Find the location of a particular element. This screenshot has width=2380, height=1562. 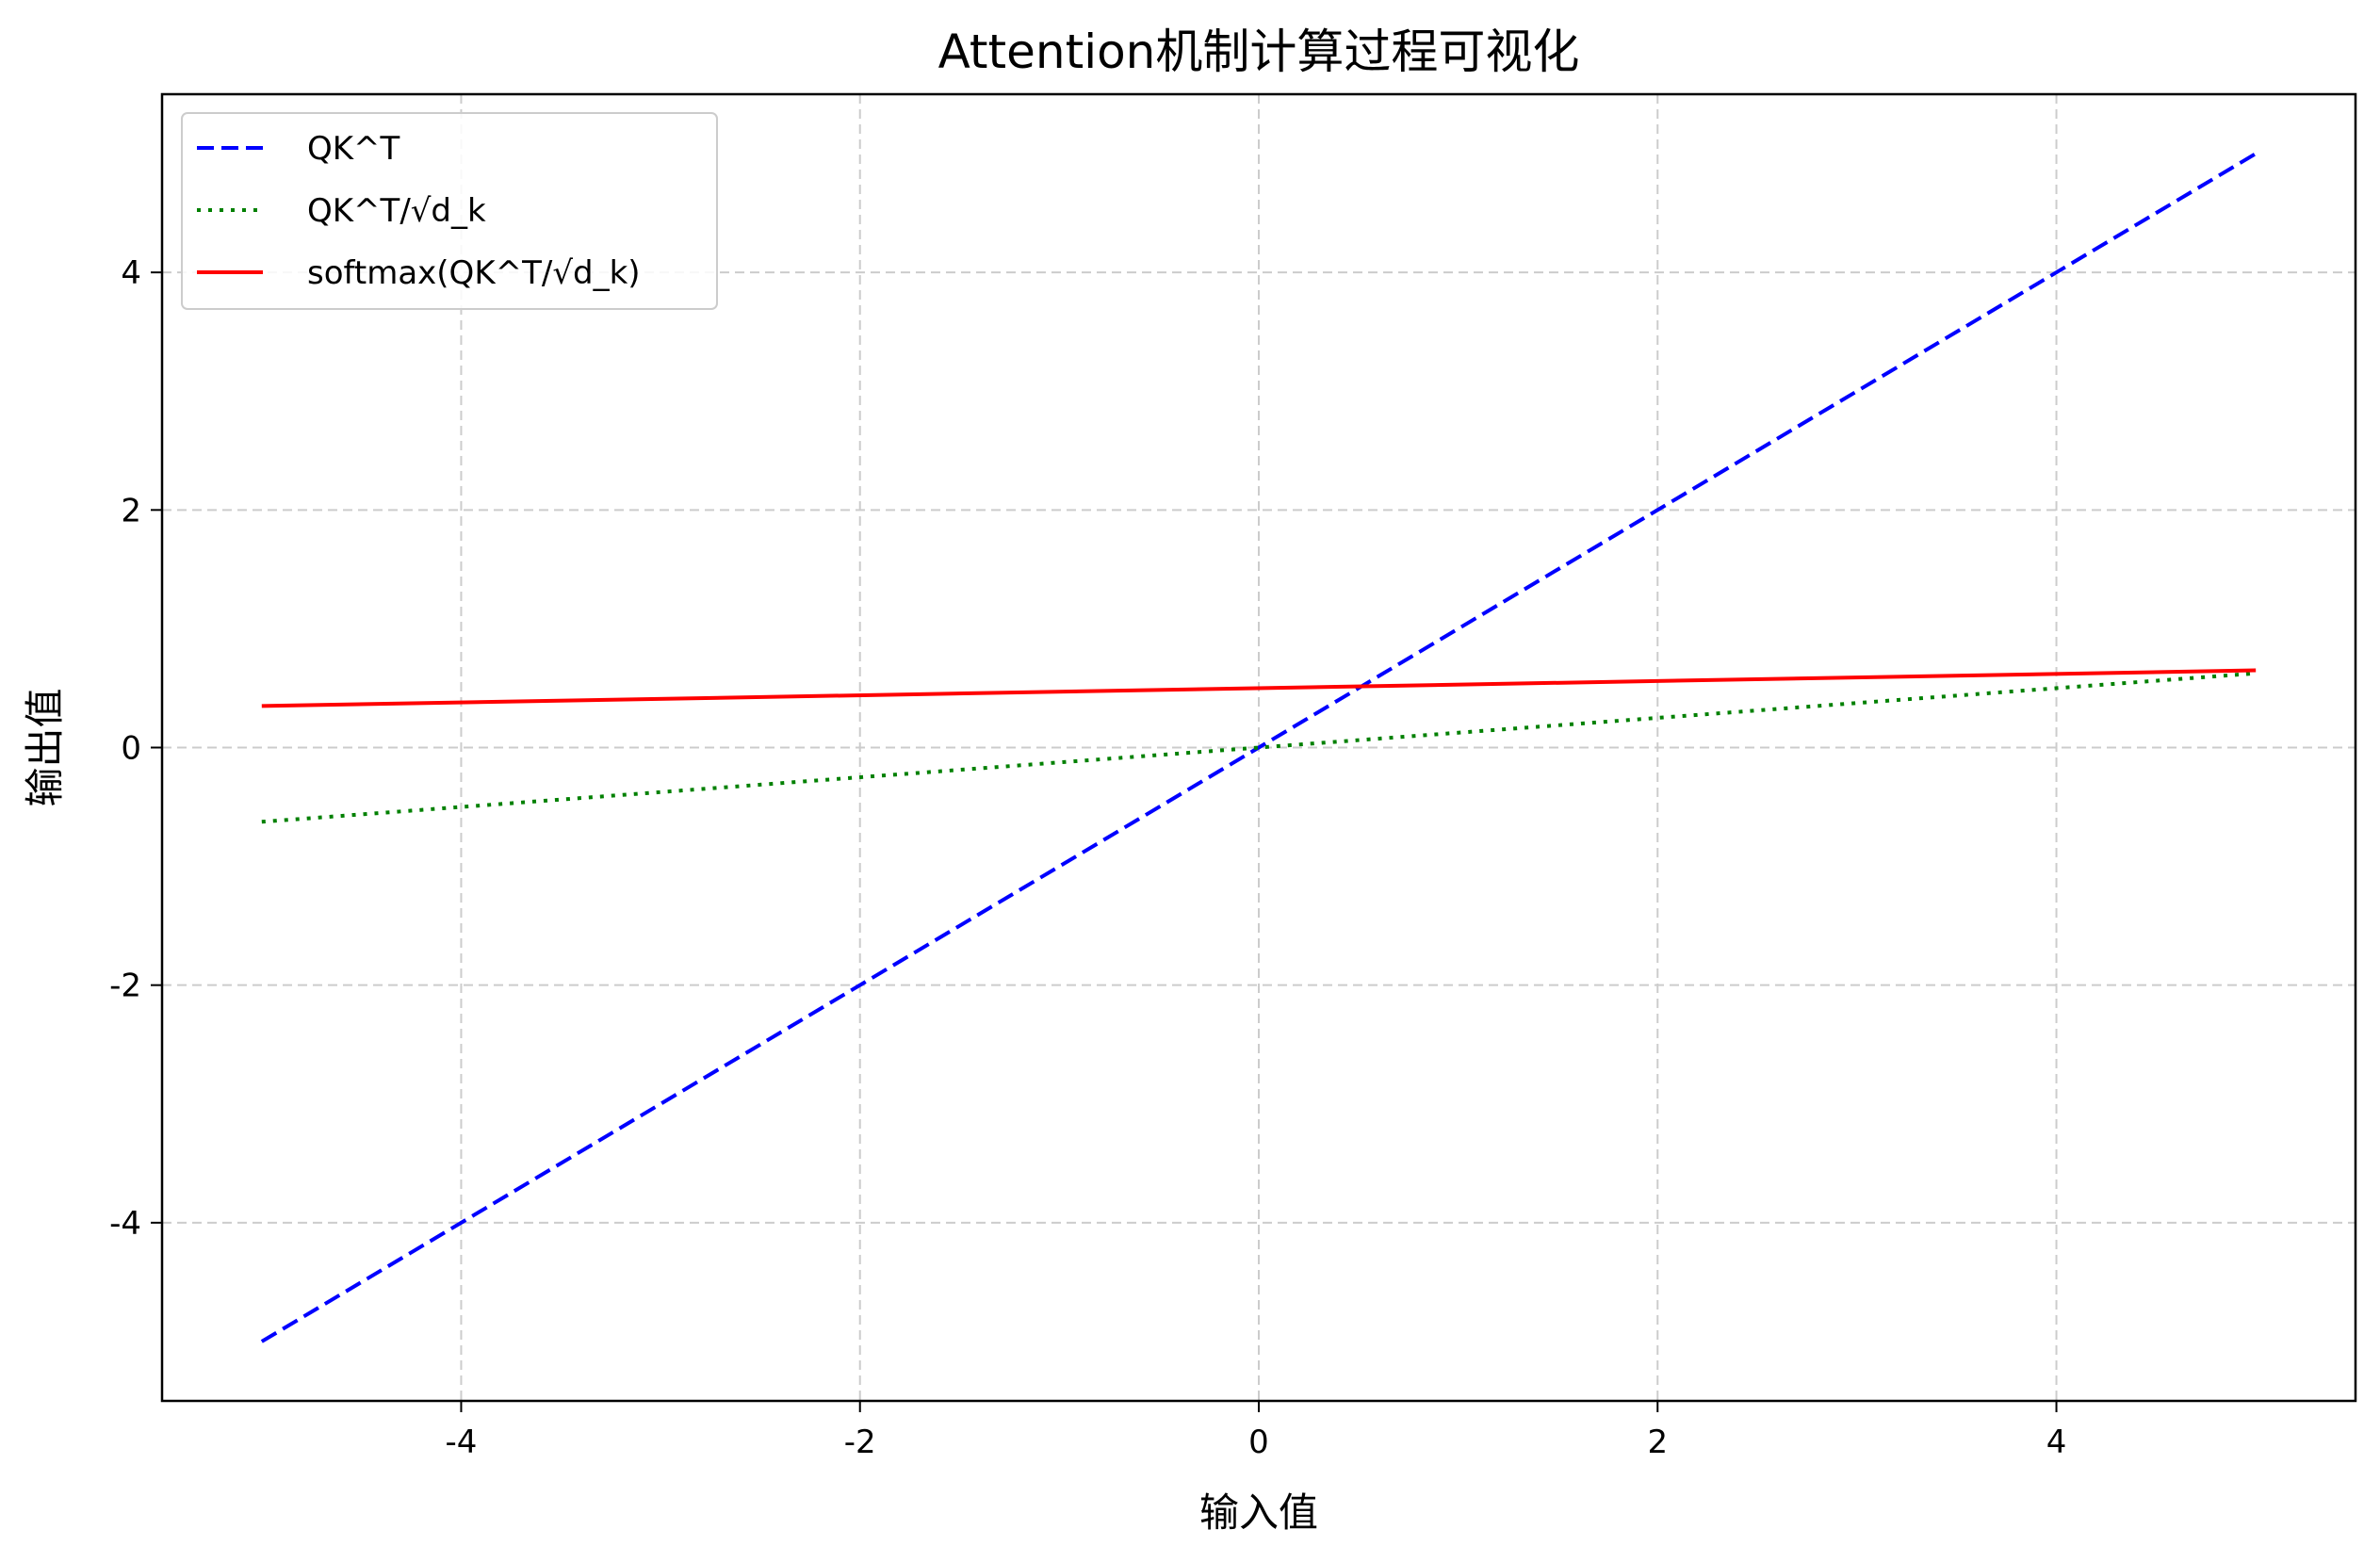

y-tick-label: -2 is located at coordinates (125, 986).